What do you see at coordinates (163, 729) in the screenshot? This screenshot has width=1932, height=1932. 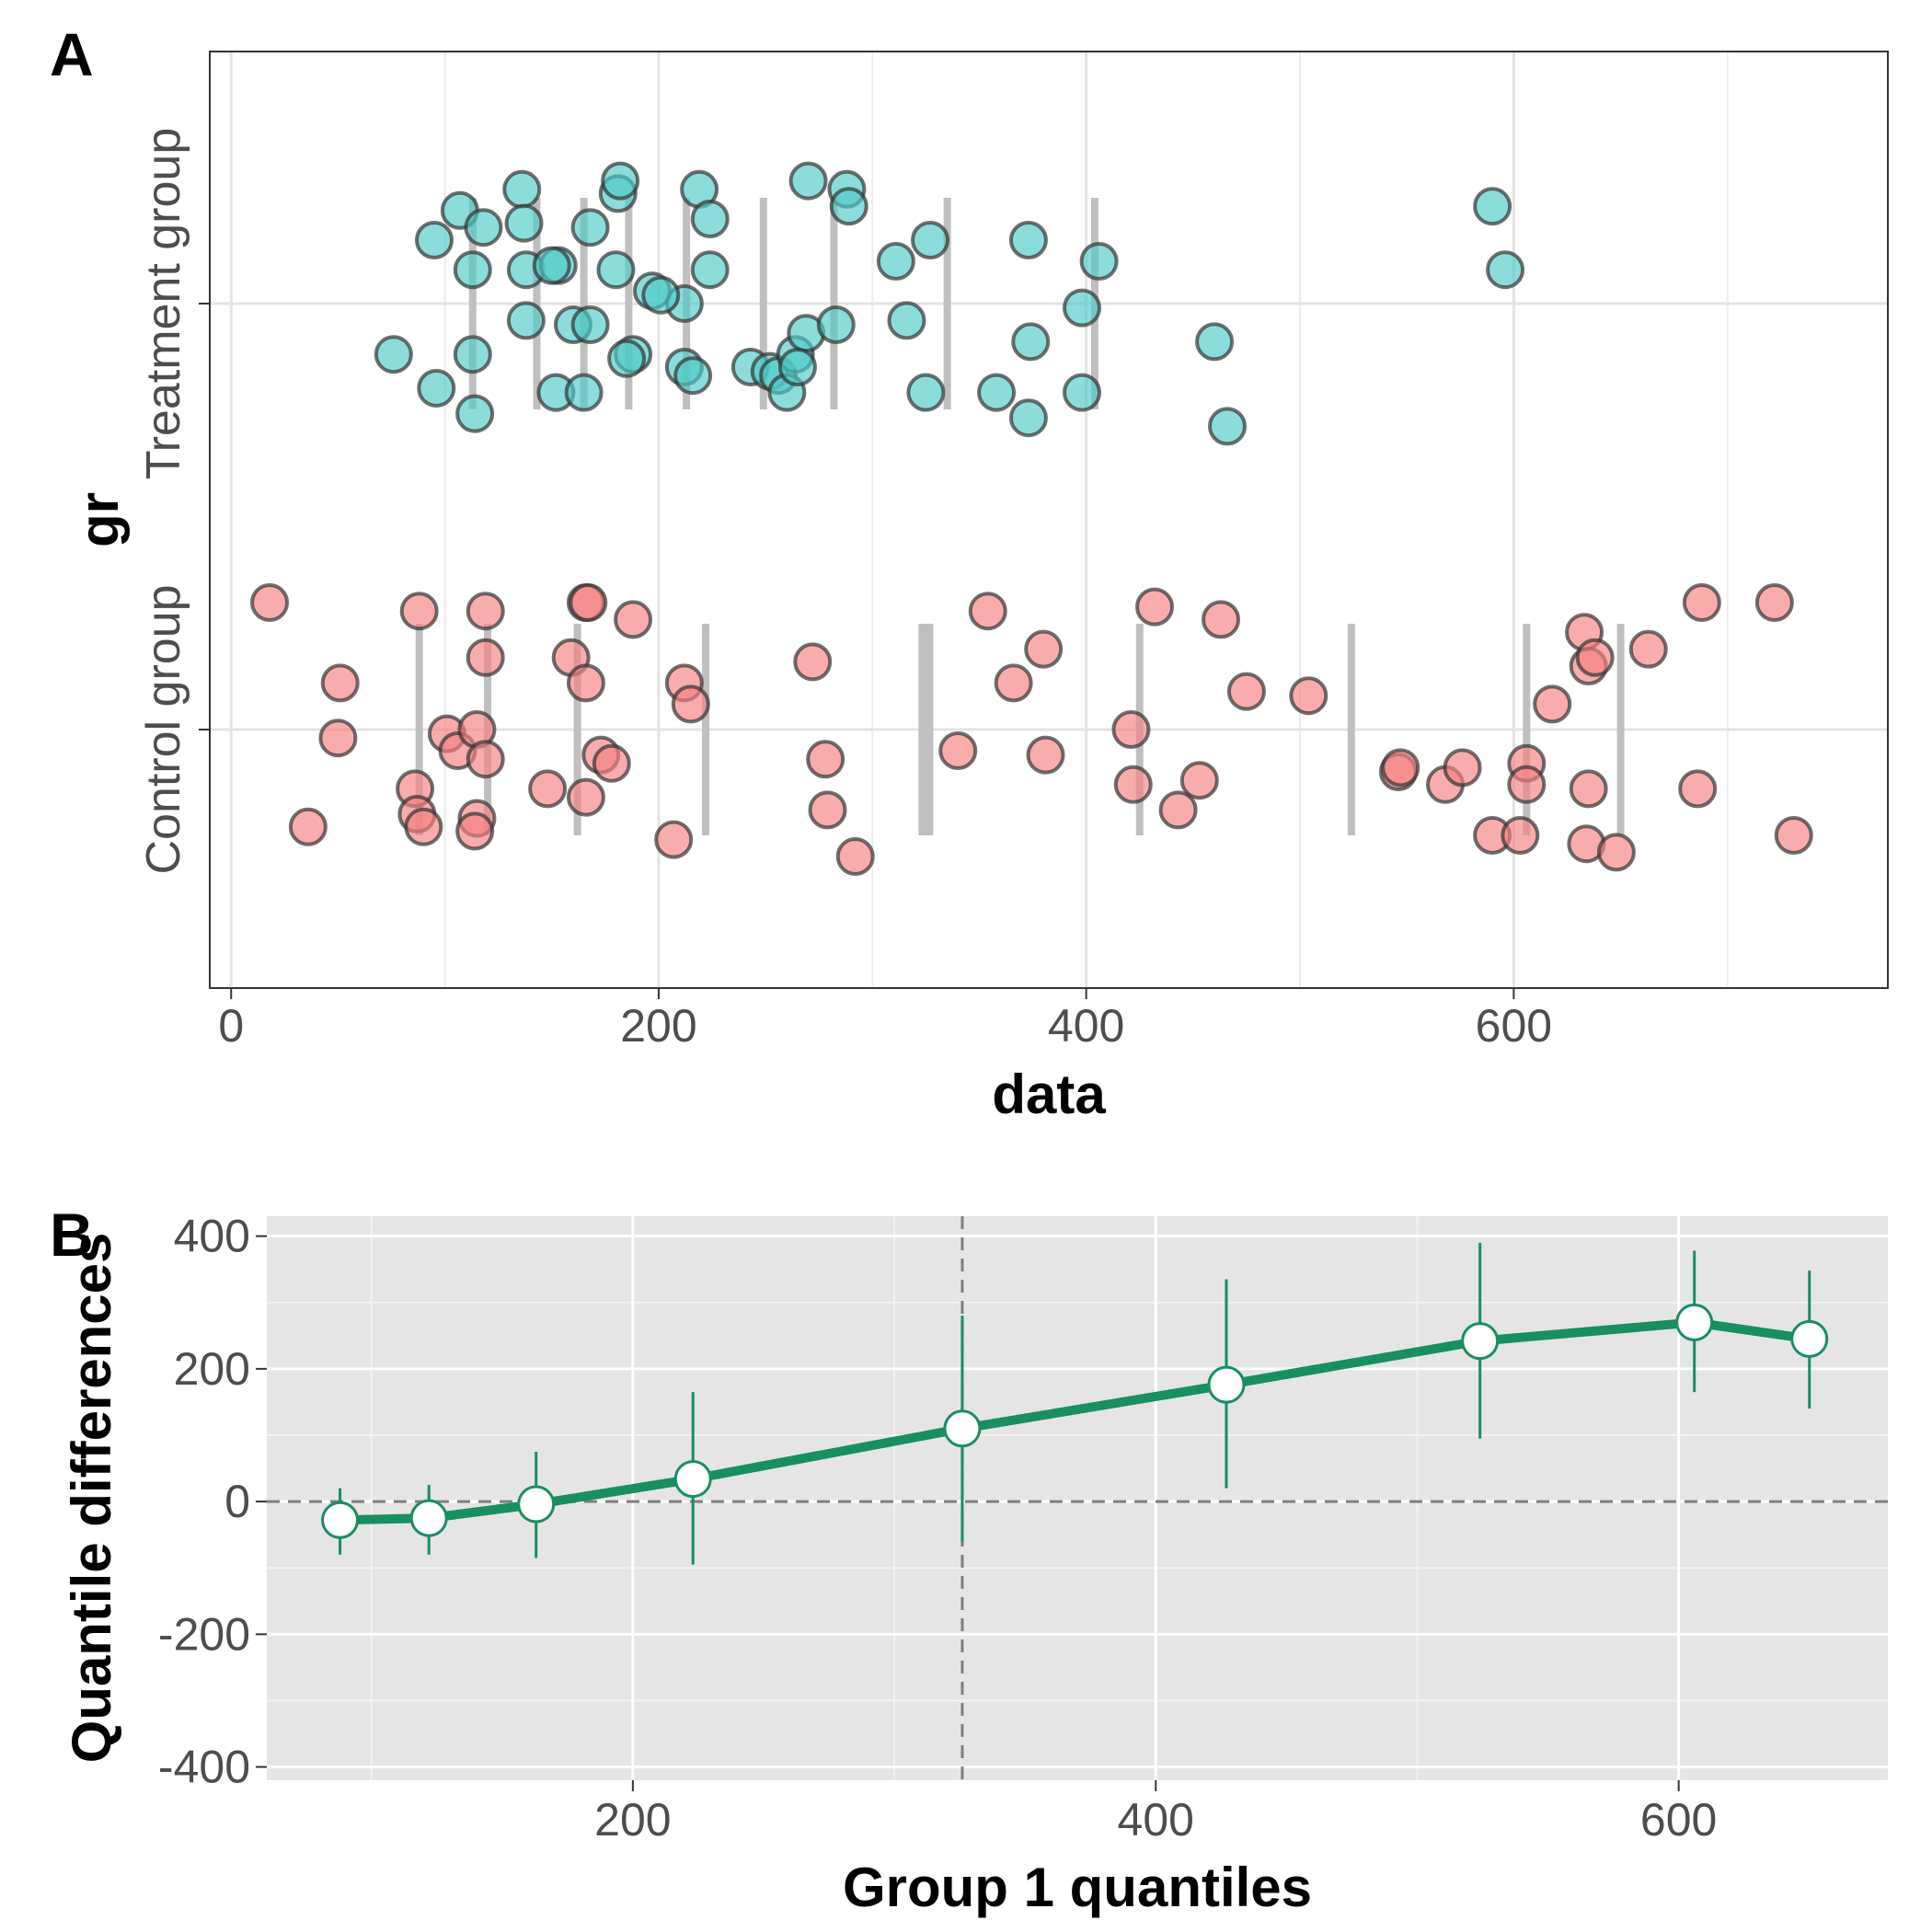 I see `y-category-label: Control group` at bounding box center [163, 729].